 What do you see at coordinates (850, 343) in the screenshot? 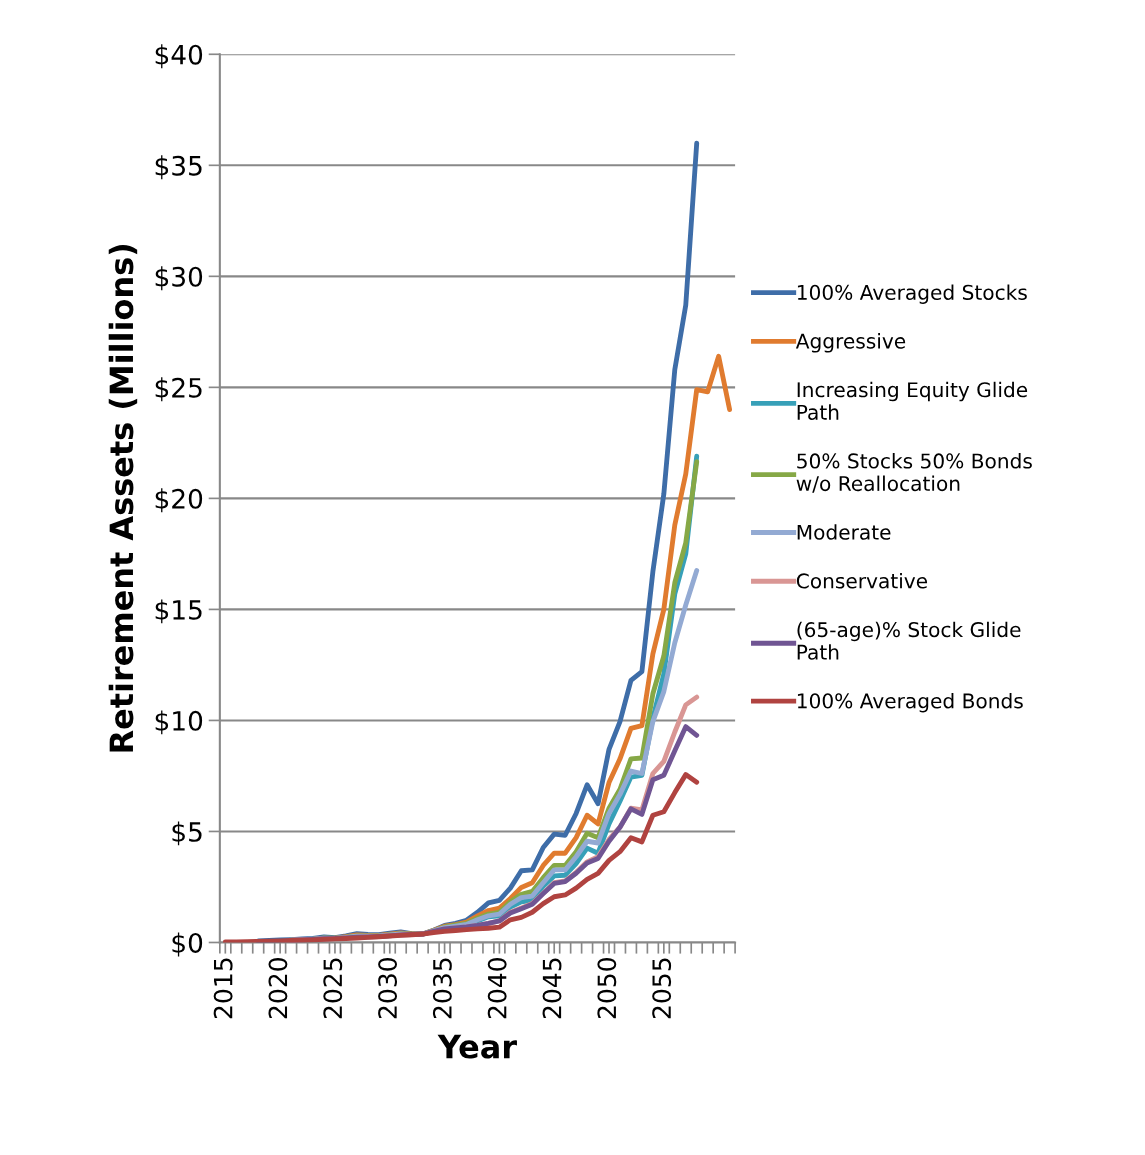
I see `legend-label: Aggressive` at bounding box center [850, 343].